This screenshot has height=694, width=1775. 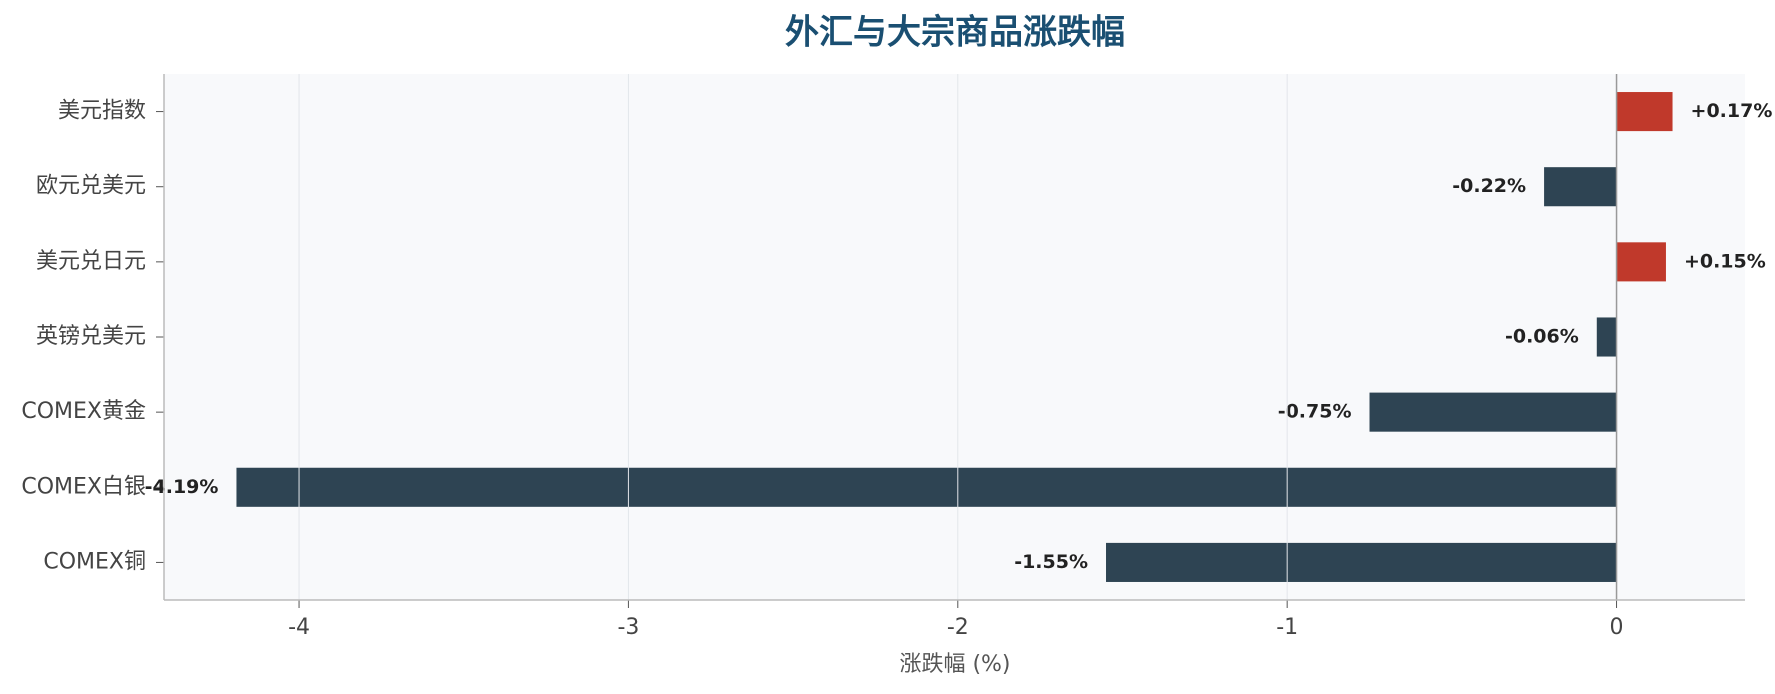 What do you see at coordinates (102, 111) in the screenshot?
I see `y-tick-label: 美元指数` at bounding box center [102, 111].